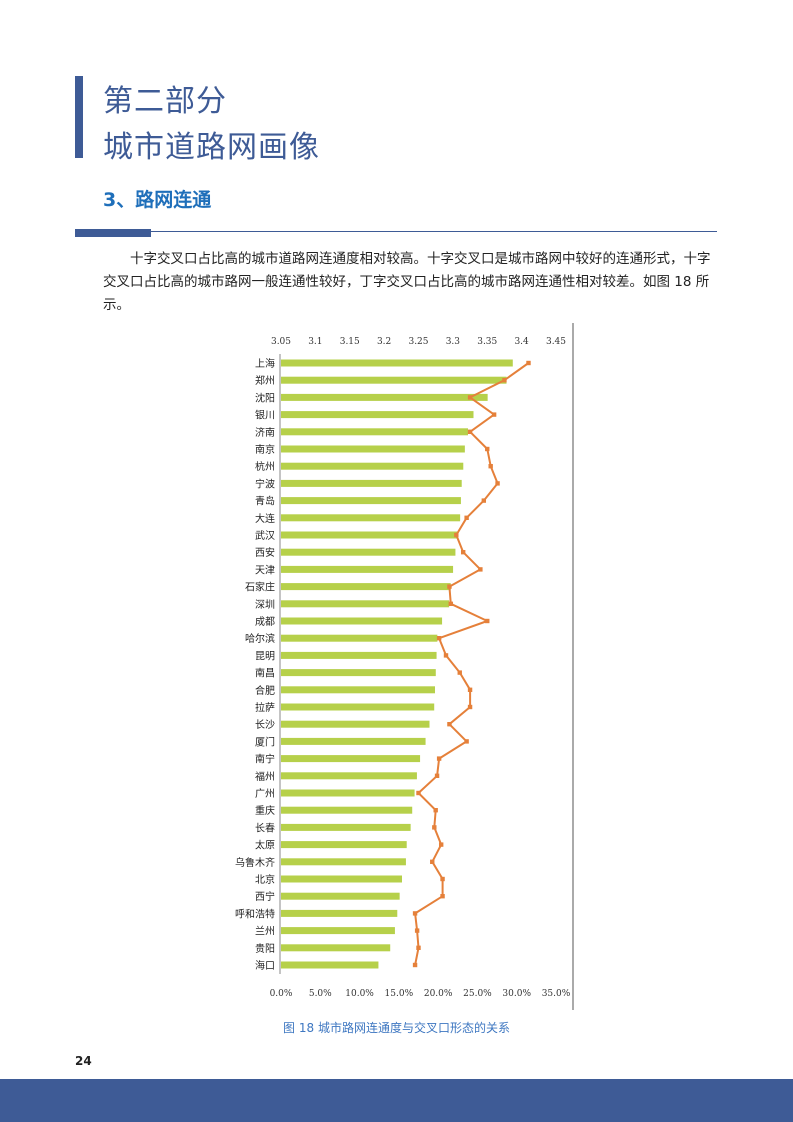  Describe the element at coordinates (265, 397) in the screenshot. I see `category-label: 沈阳` at that location.